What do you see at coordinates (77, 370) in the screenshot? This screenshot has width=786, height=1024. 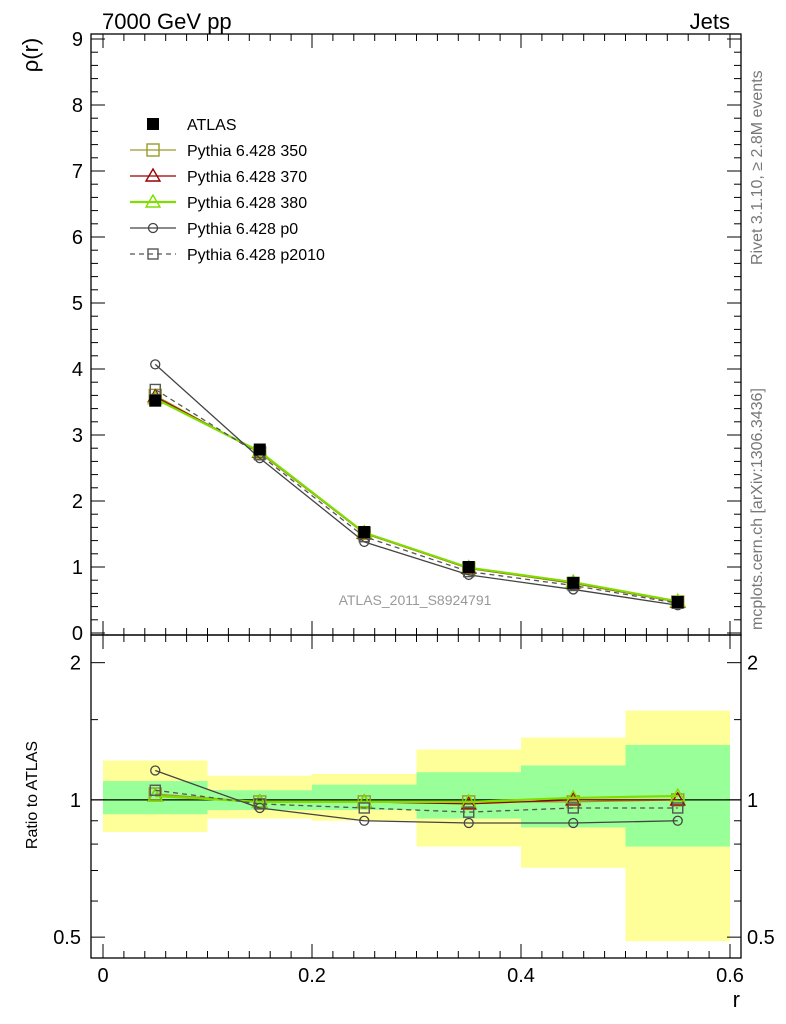 I see `main-ytick-label-4: 4` at bounding box center [77, 370].